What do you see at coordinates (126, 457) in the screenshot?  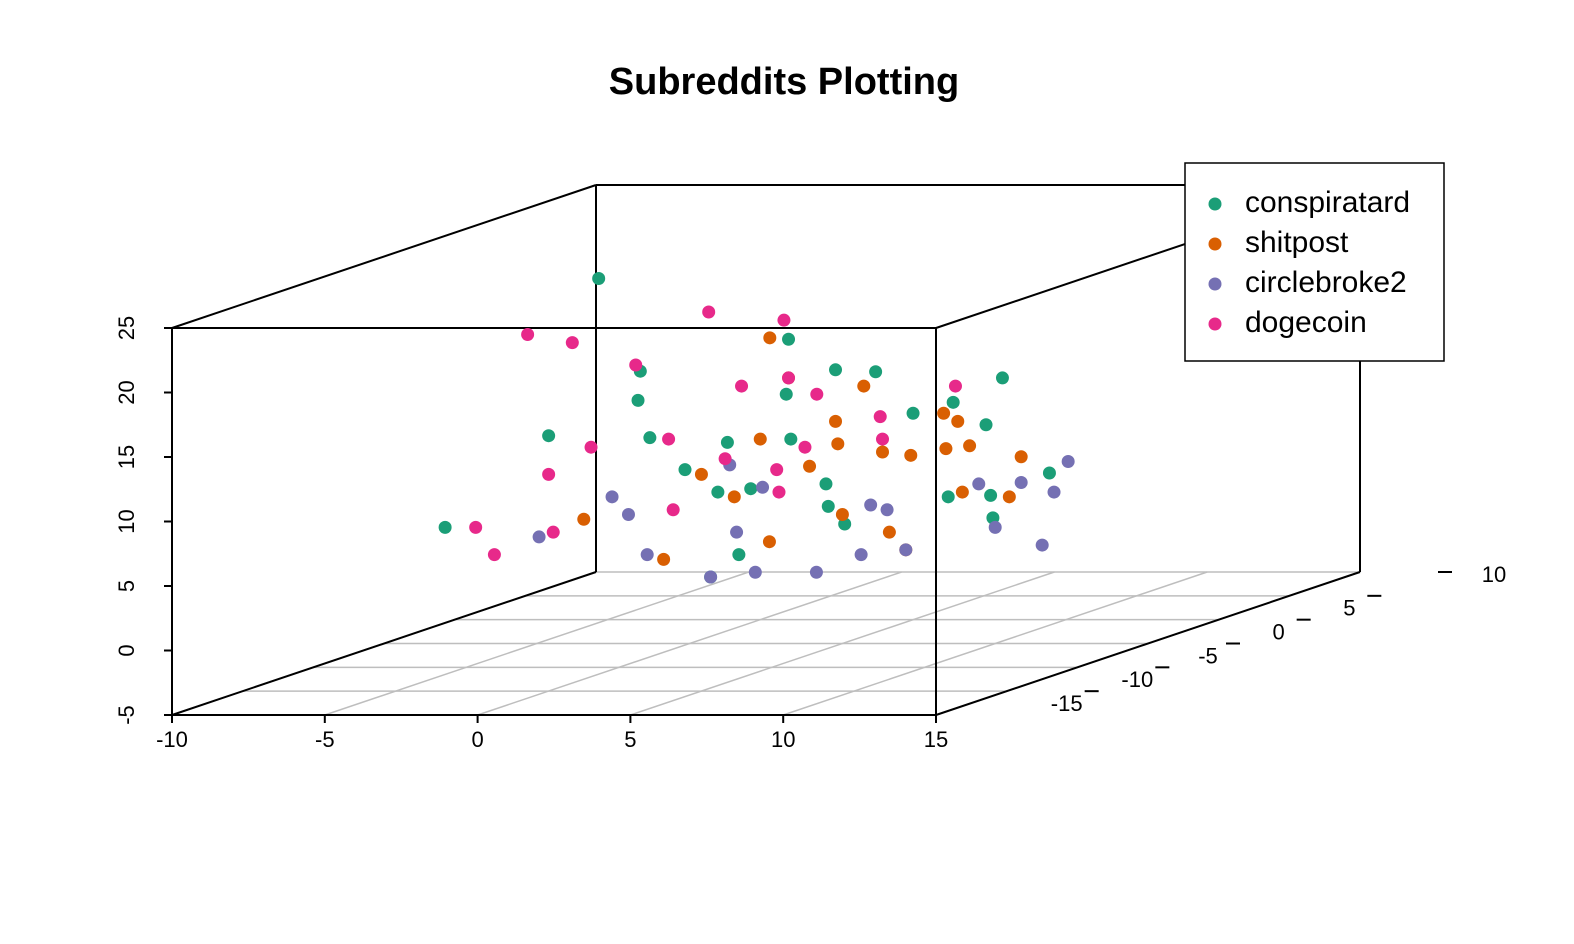 I see `z-tick-label: 15` at bounding box center [126, 457].